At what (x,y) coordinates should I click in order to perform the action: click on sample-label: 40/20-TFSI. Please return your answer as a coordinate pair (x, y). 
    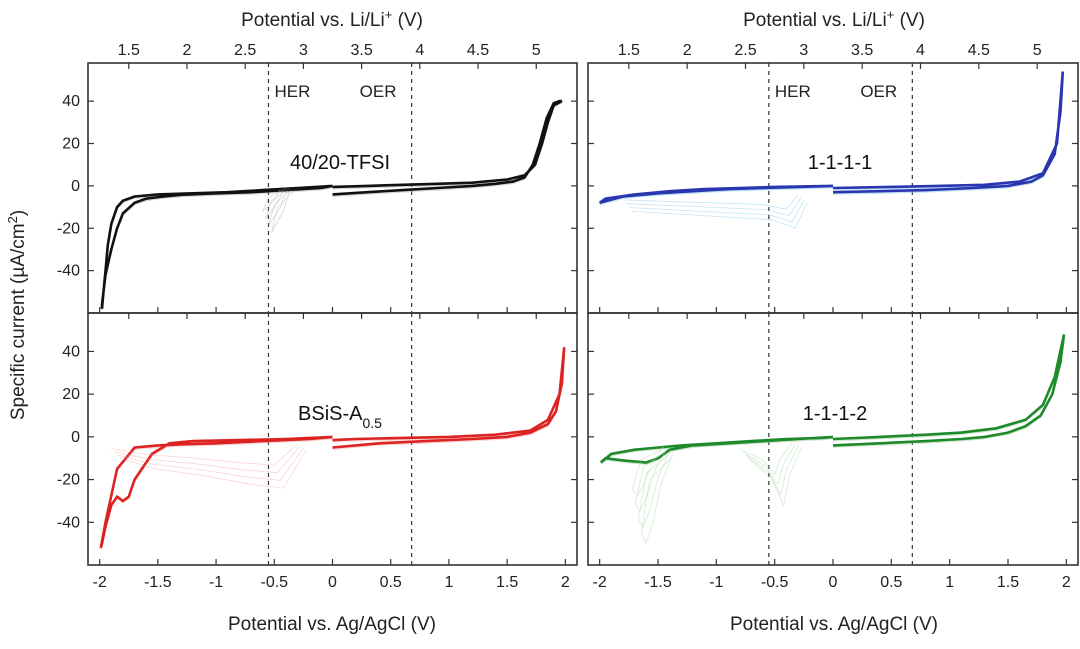
    Looking at the image, I should click on (340, 163).